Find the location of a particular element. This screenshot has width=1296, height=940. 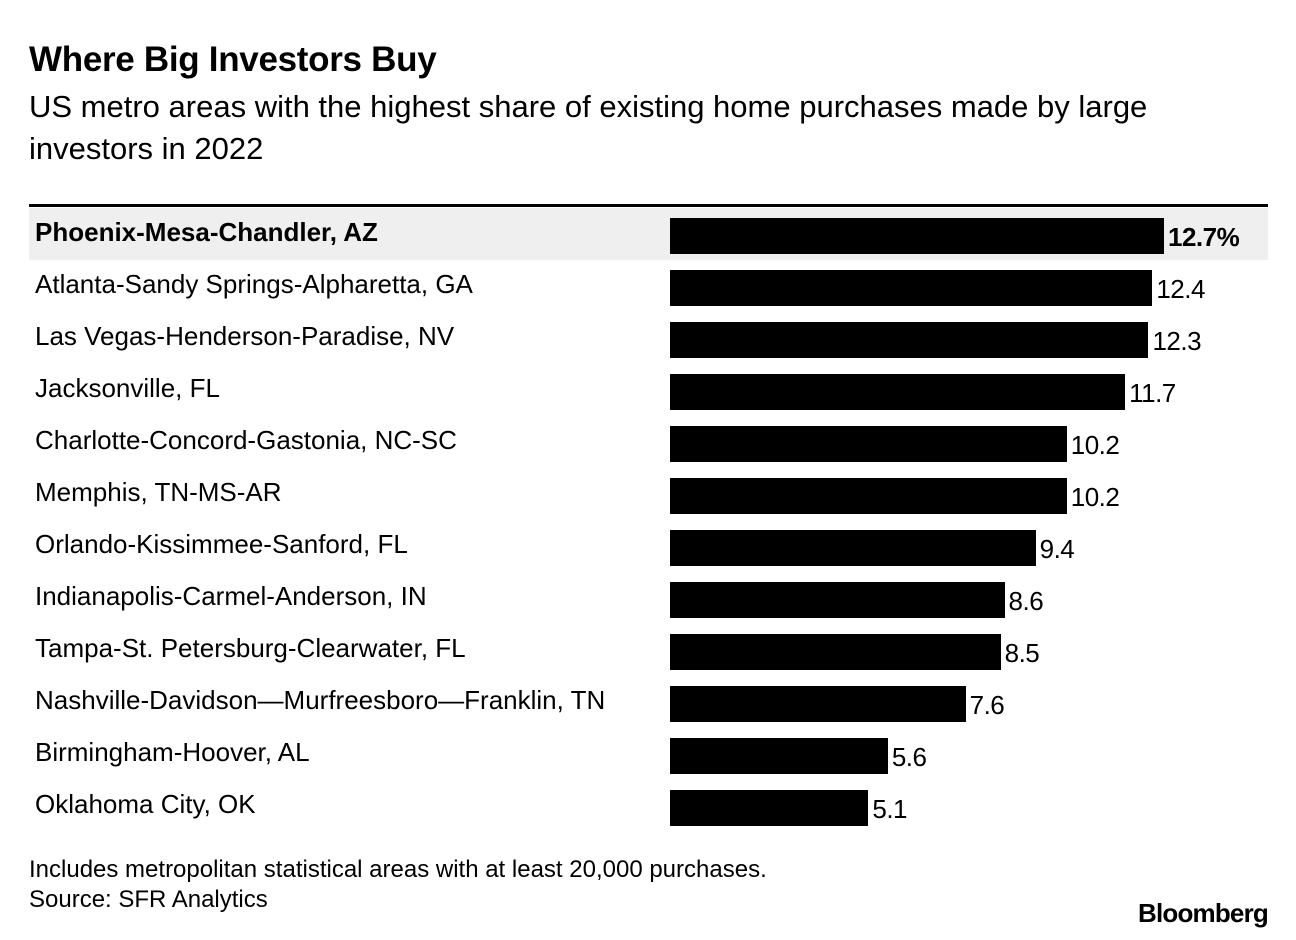

chart-title: Where Big Investors Buy is located at coordinates (233, 59).